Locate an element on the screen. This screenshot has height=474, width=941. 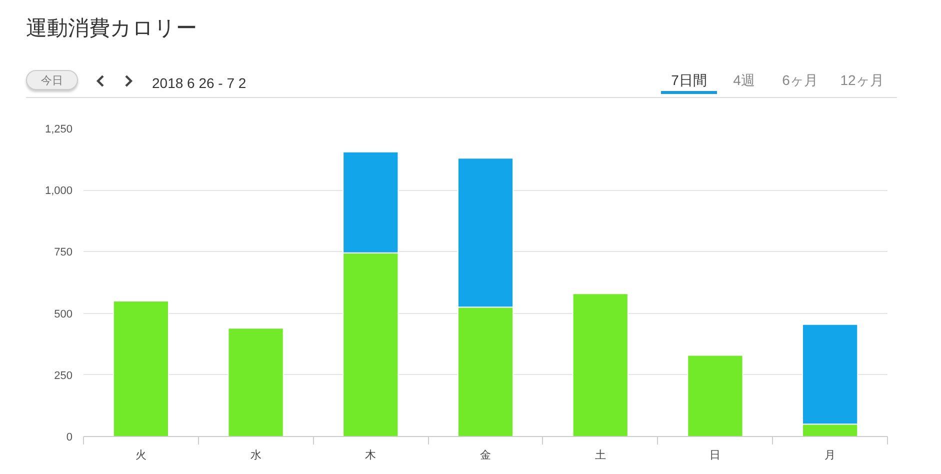
text: 12ヶ月 is located at coordinates (862, 80).